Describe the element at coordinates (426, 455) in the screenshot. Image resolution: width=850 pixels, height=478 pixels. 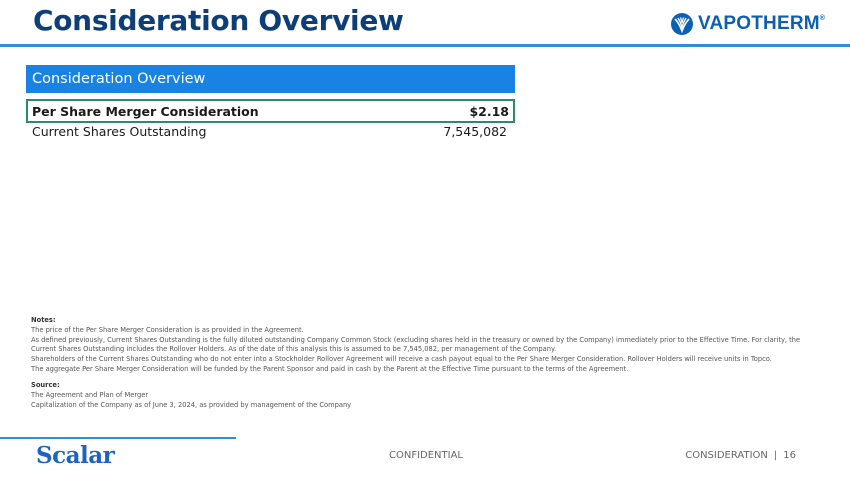
I see `confidential-label: CONFIDENTIAL` at that location.